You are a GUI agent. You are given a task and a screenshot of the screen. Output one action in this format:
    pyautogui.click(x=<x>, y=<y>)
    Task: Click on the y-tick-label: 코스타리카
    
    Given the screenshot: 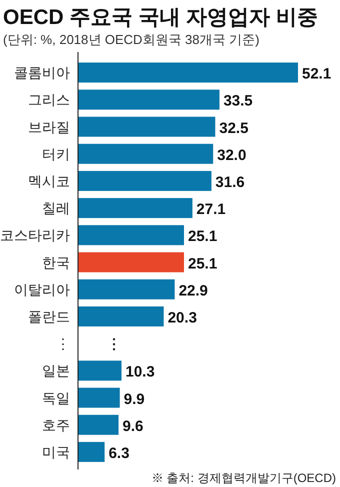 What is the action you would take?
    pyautogui.click(x=35, y=235)
    